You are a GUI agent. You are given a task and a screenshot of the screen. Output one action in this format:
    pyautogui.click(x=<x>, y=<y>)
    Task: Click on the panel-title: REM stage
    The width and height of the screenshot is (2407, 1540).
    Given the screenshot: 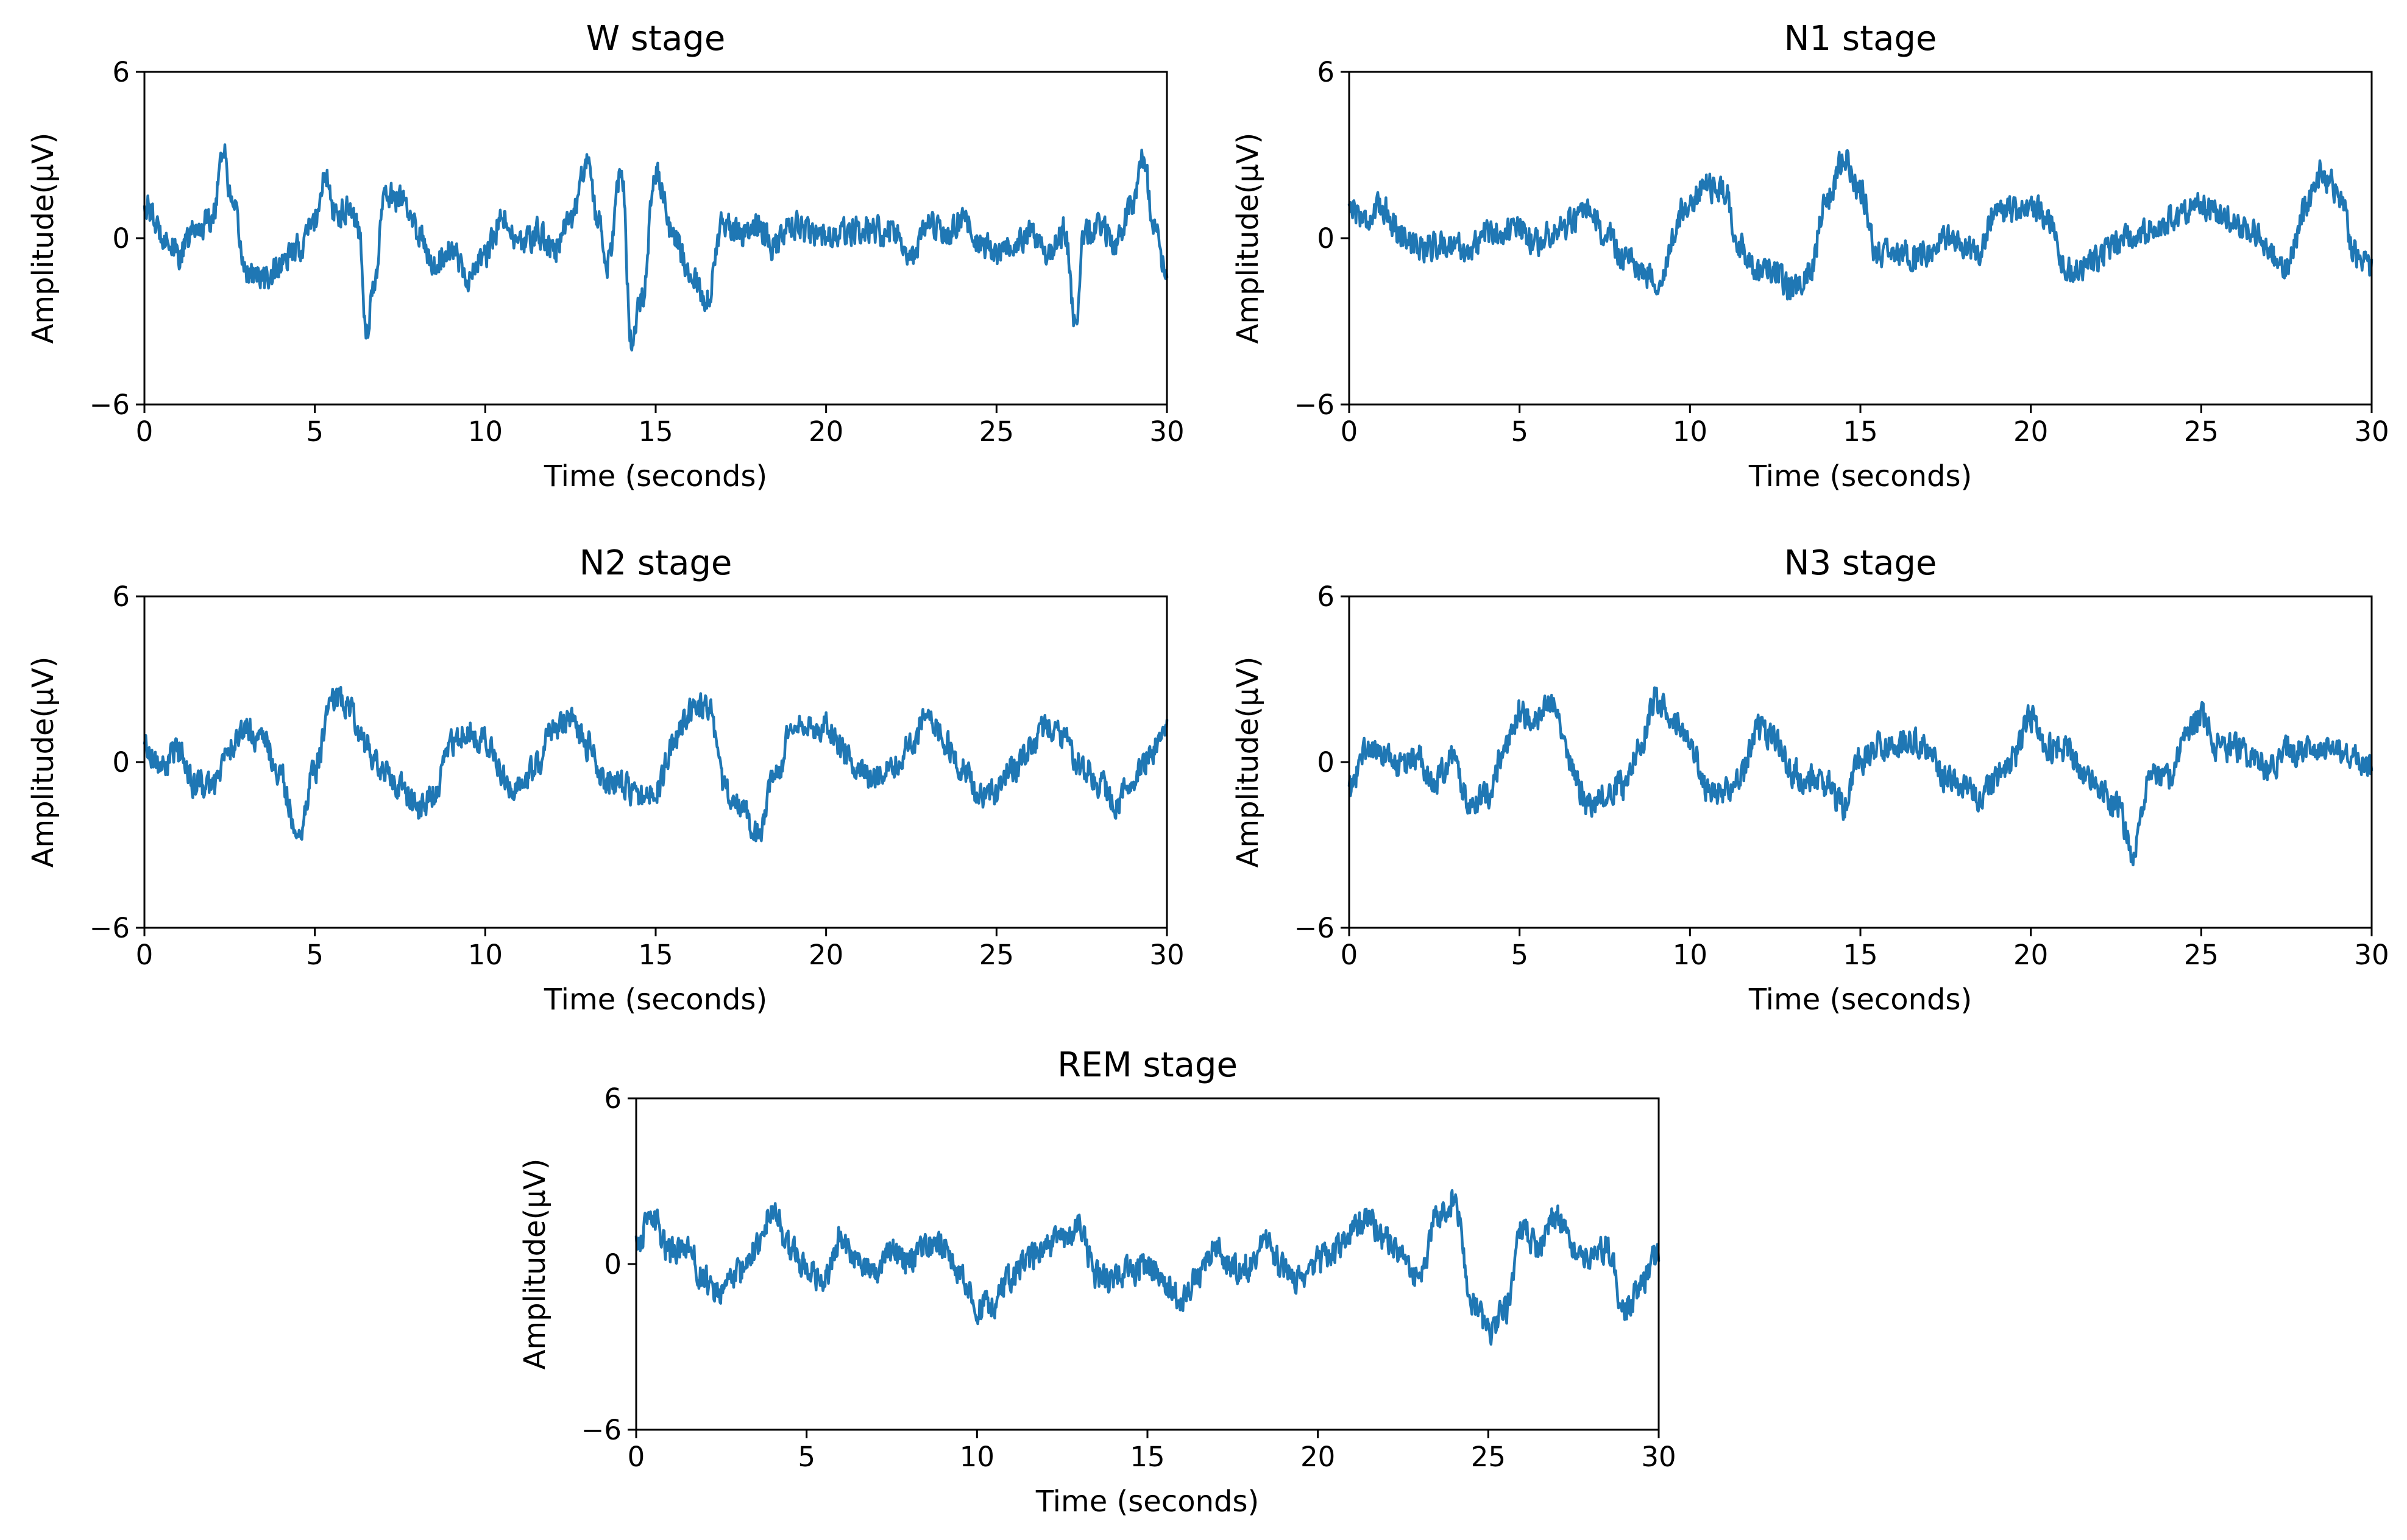 What is the action you would take?
    pyautogui.click(x=1147, y=1065)
    